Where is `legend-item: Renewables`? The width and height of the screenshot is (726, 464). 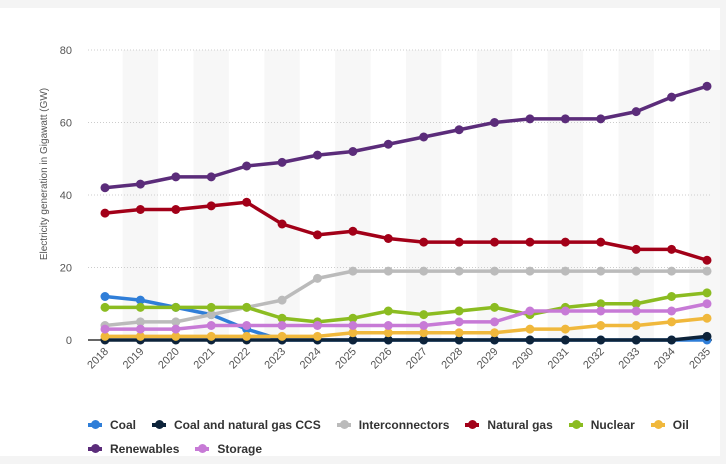
legend-item: Renewables is located at coordinates (133, 449).